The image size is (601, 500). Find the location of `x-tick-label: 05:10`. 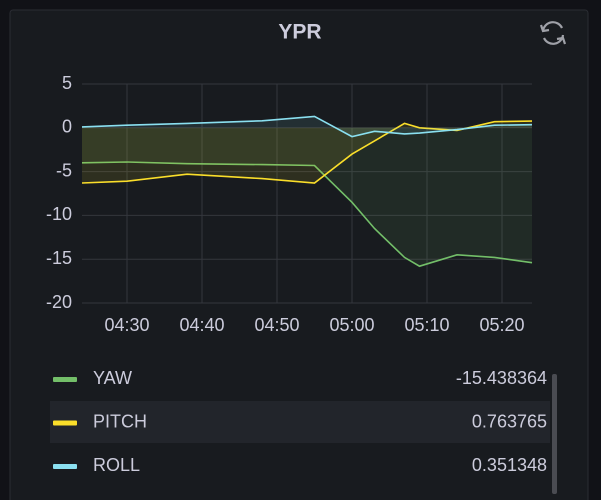

x-tick-label: 05:10 is located at coordinates (426, 325).